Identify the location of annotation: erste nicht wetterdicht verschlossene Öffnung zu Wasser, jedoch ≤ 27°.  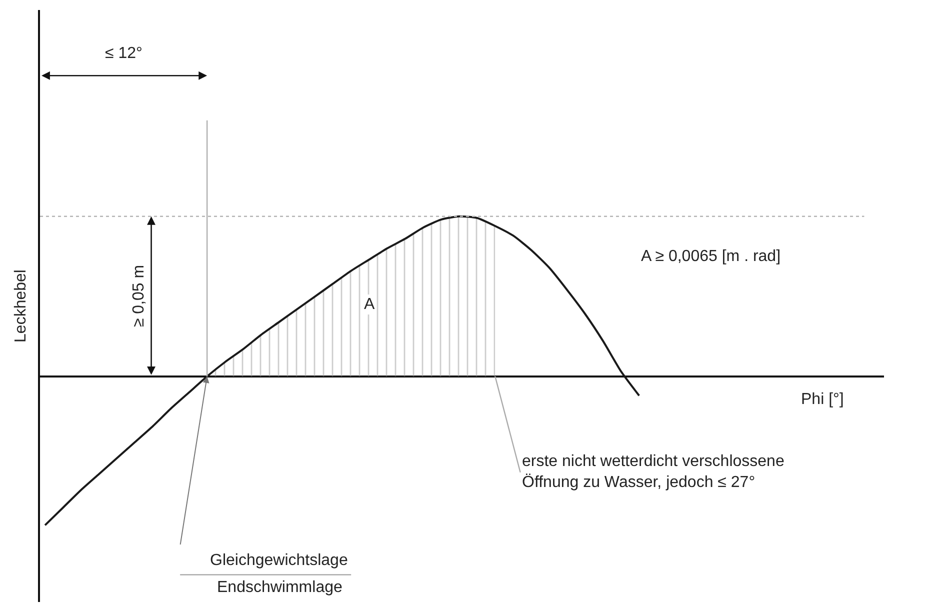
(653, 472).